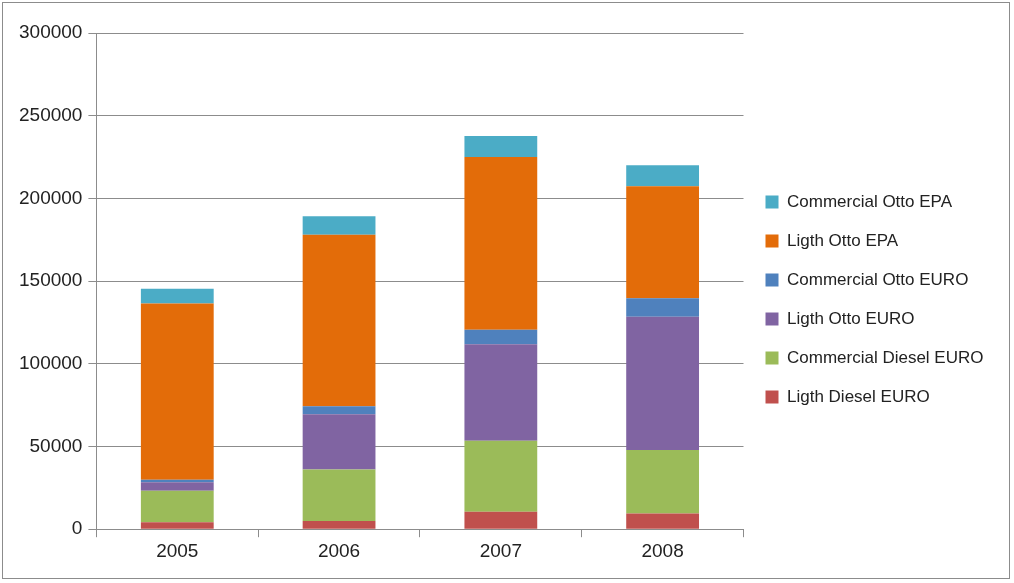  I want to click on legend-label: Ligth Otto EURO, so click(851, 318).